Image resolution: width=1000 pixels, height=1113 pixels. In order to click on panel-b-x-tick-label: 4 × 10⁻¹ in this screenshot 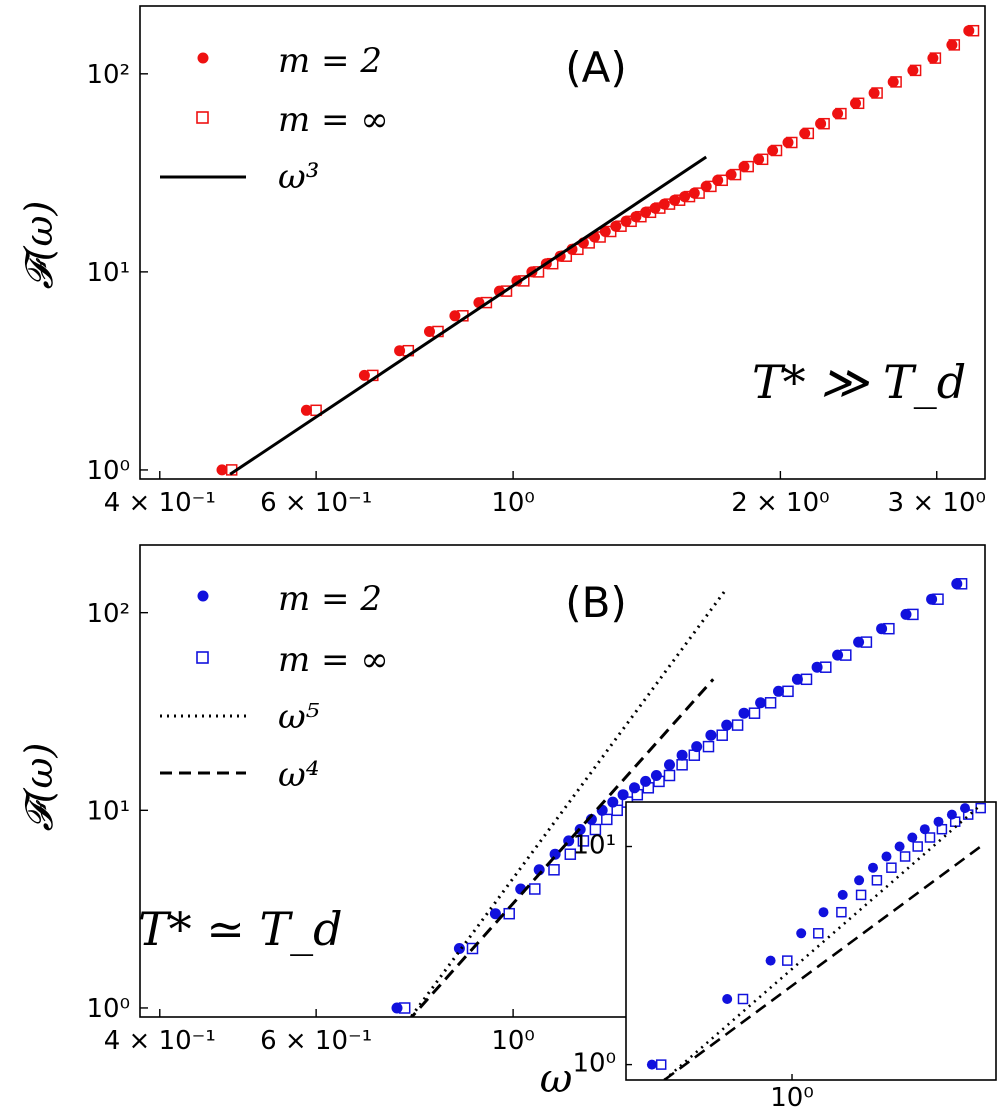, I will do `click(160, 1041)`.